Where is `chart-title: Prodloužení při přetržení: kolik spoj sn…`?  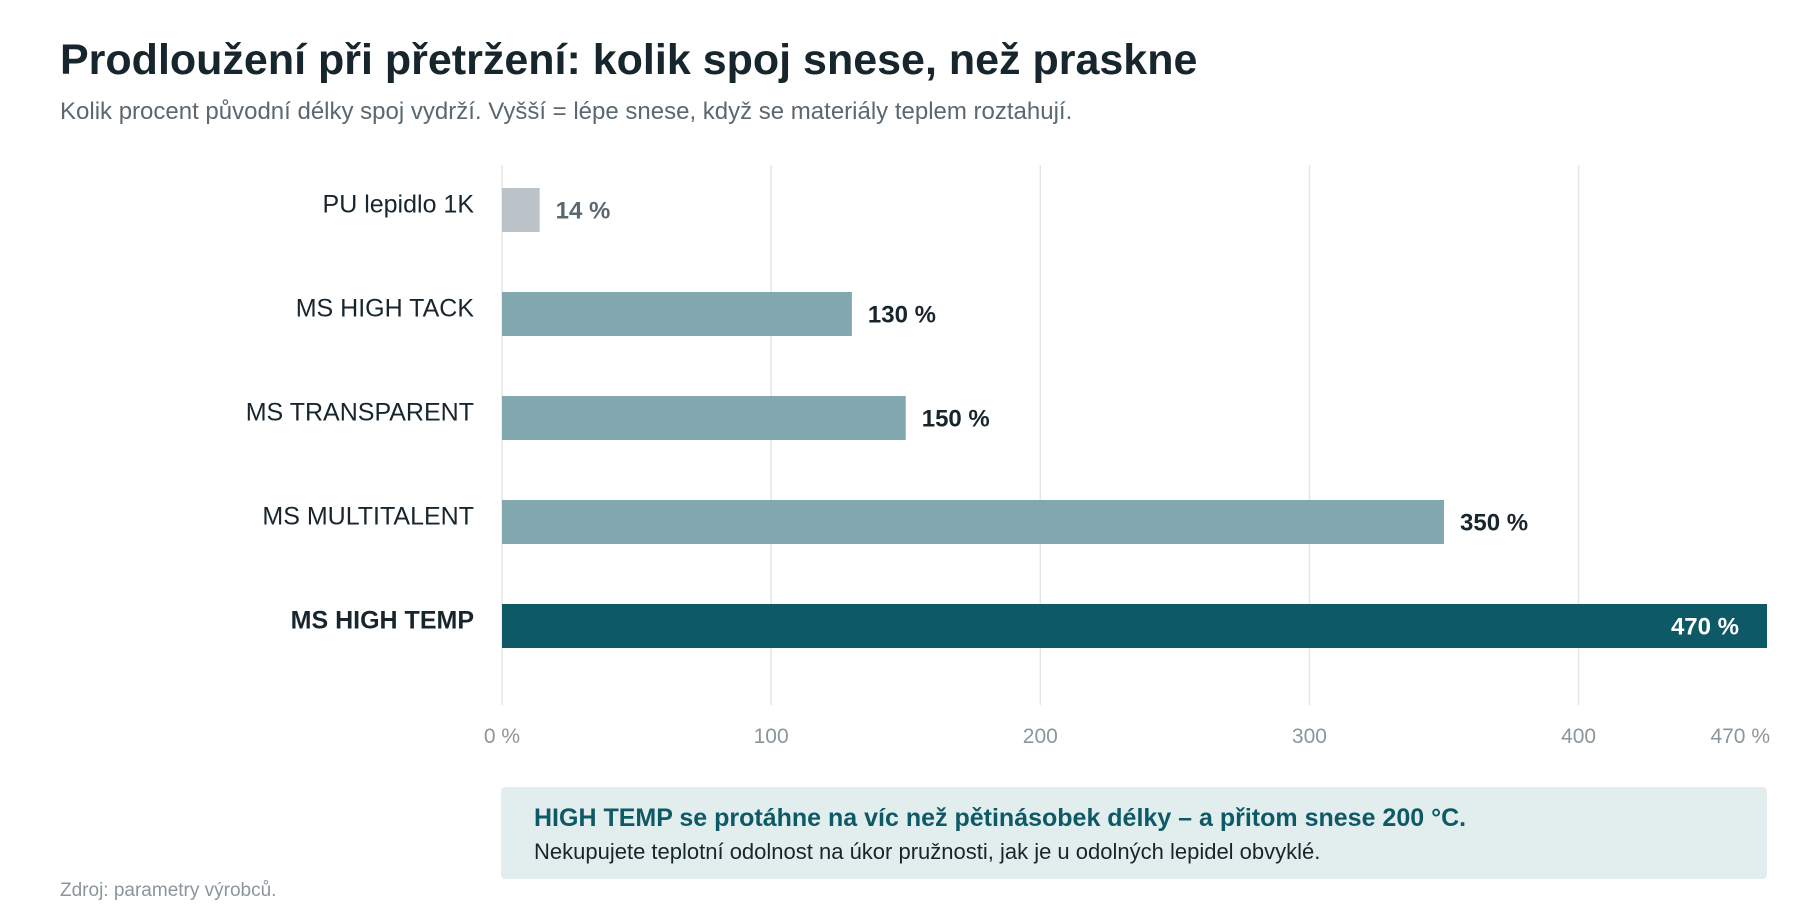
chart-title: Prodloužení při přetržení: kolik spoj sn… is located at coordinates (629, 60).